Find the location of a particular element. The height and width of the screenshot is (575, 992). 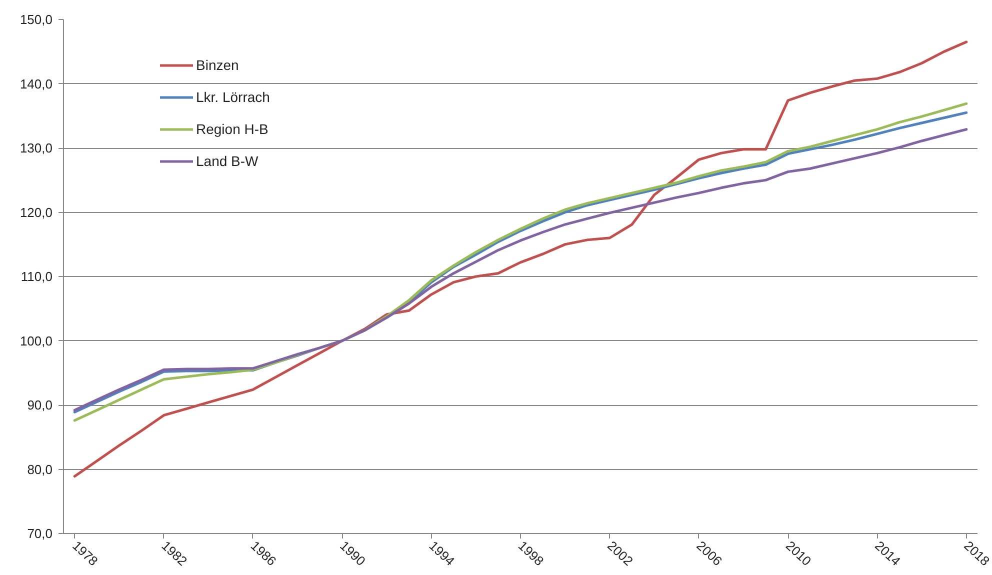

legend-label: Region H-B is located at coordinates (232, 129).